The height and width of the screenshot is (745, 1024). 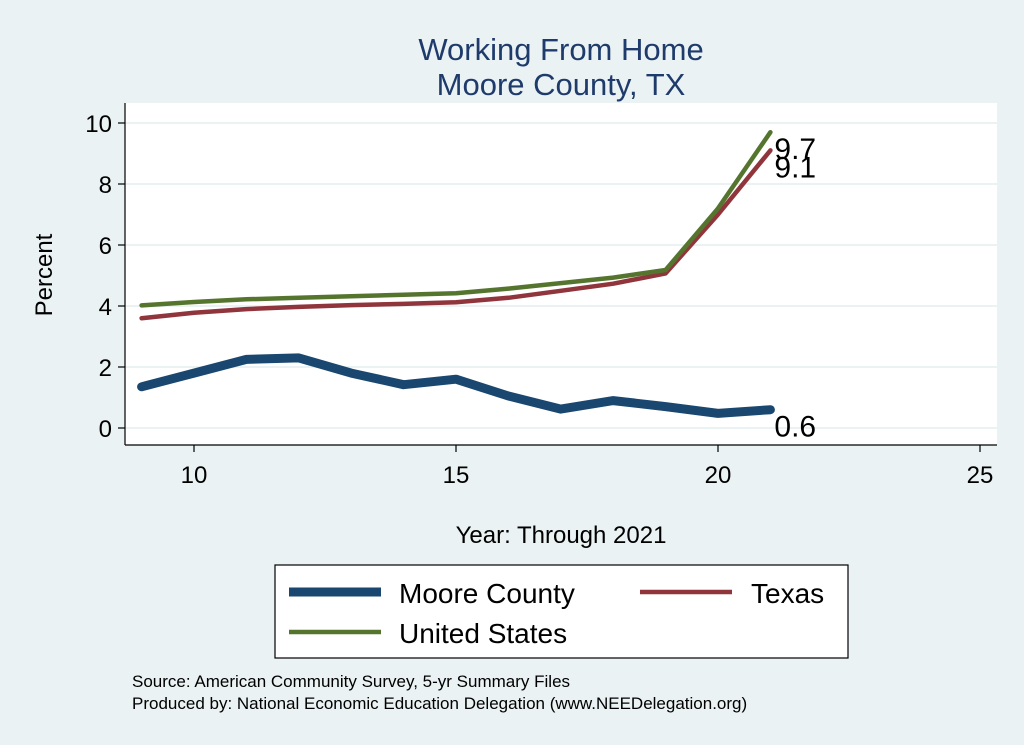 What do you see at coordinates (105, 368) in the screenshot?
I see `y-tick-label: 2` at bounding box center [105, 368].